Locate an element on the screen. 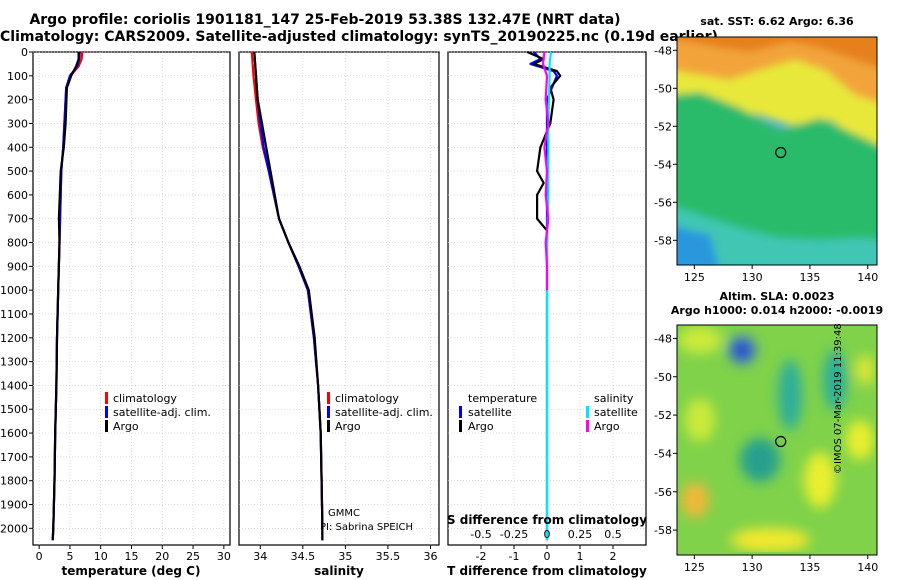 The width and height of the screenshot is (900, 580). sst-map-frame is located at coordinates (777, 151).